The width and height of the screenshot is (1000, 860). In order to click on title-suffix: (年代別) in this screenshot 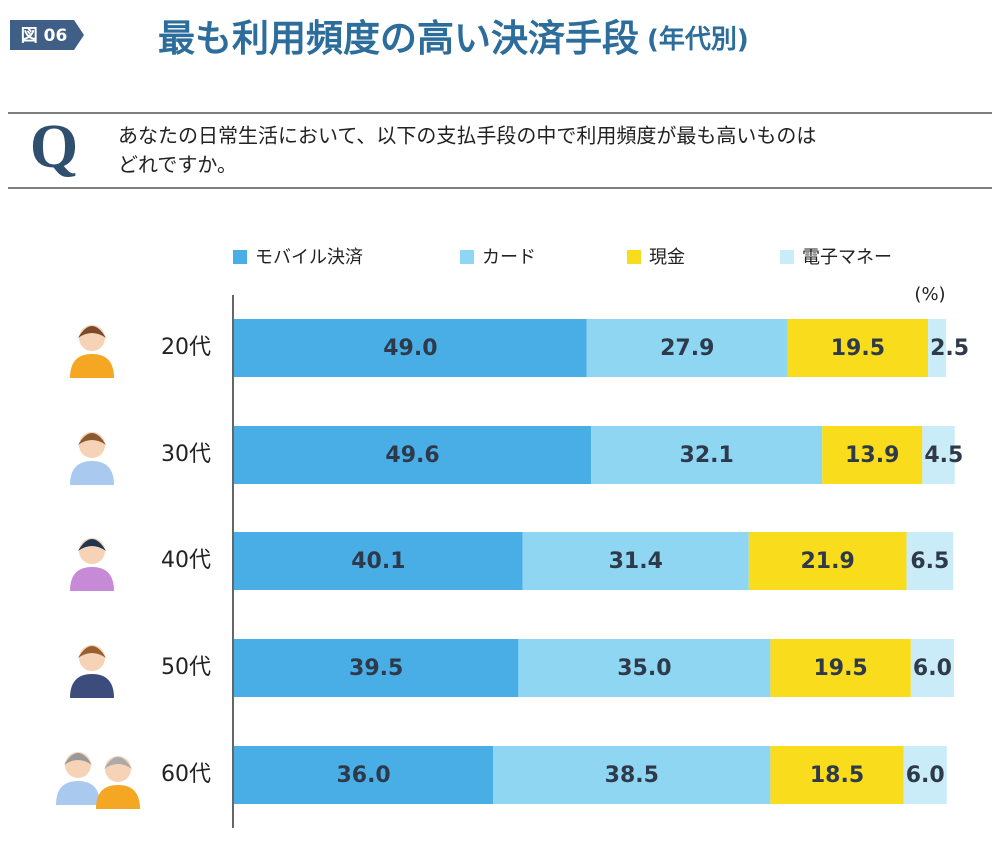, I will do `click(698, 39)`.